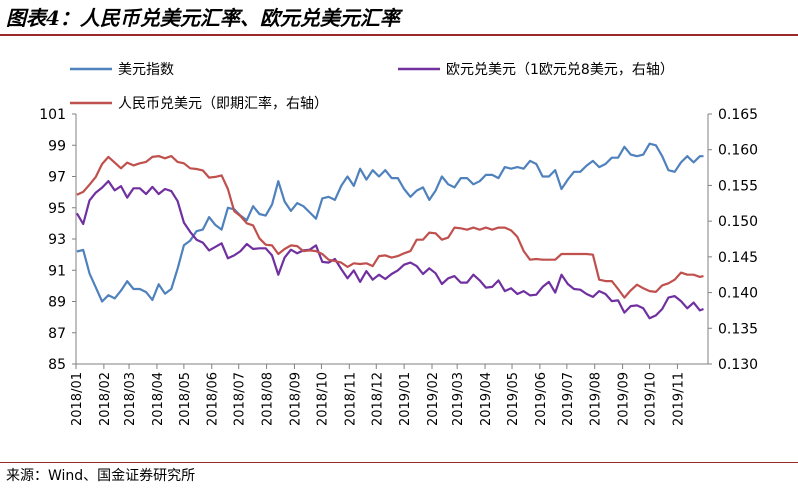 The image size is (798, 489). What do you see at coordinates (52, 115) in the screenshot?
I see `left-axis-tick-label: 101` at bounding box center [52, 115].